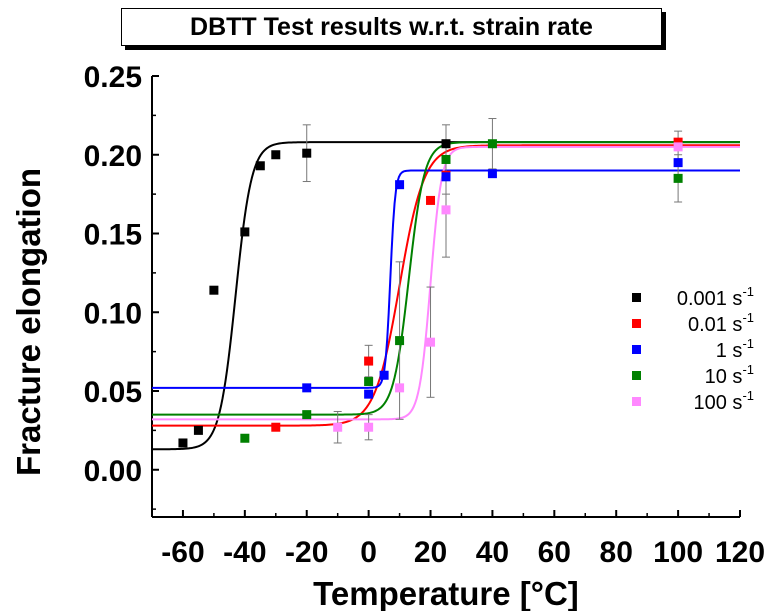  Describe the element at coordinates (740, 552) in the screenshot. I see `x-tick-label: 120` at that location.